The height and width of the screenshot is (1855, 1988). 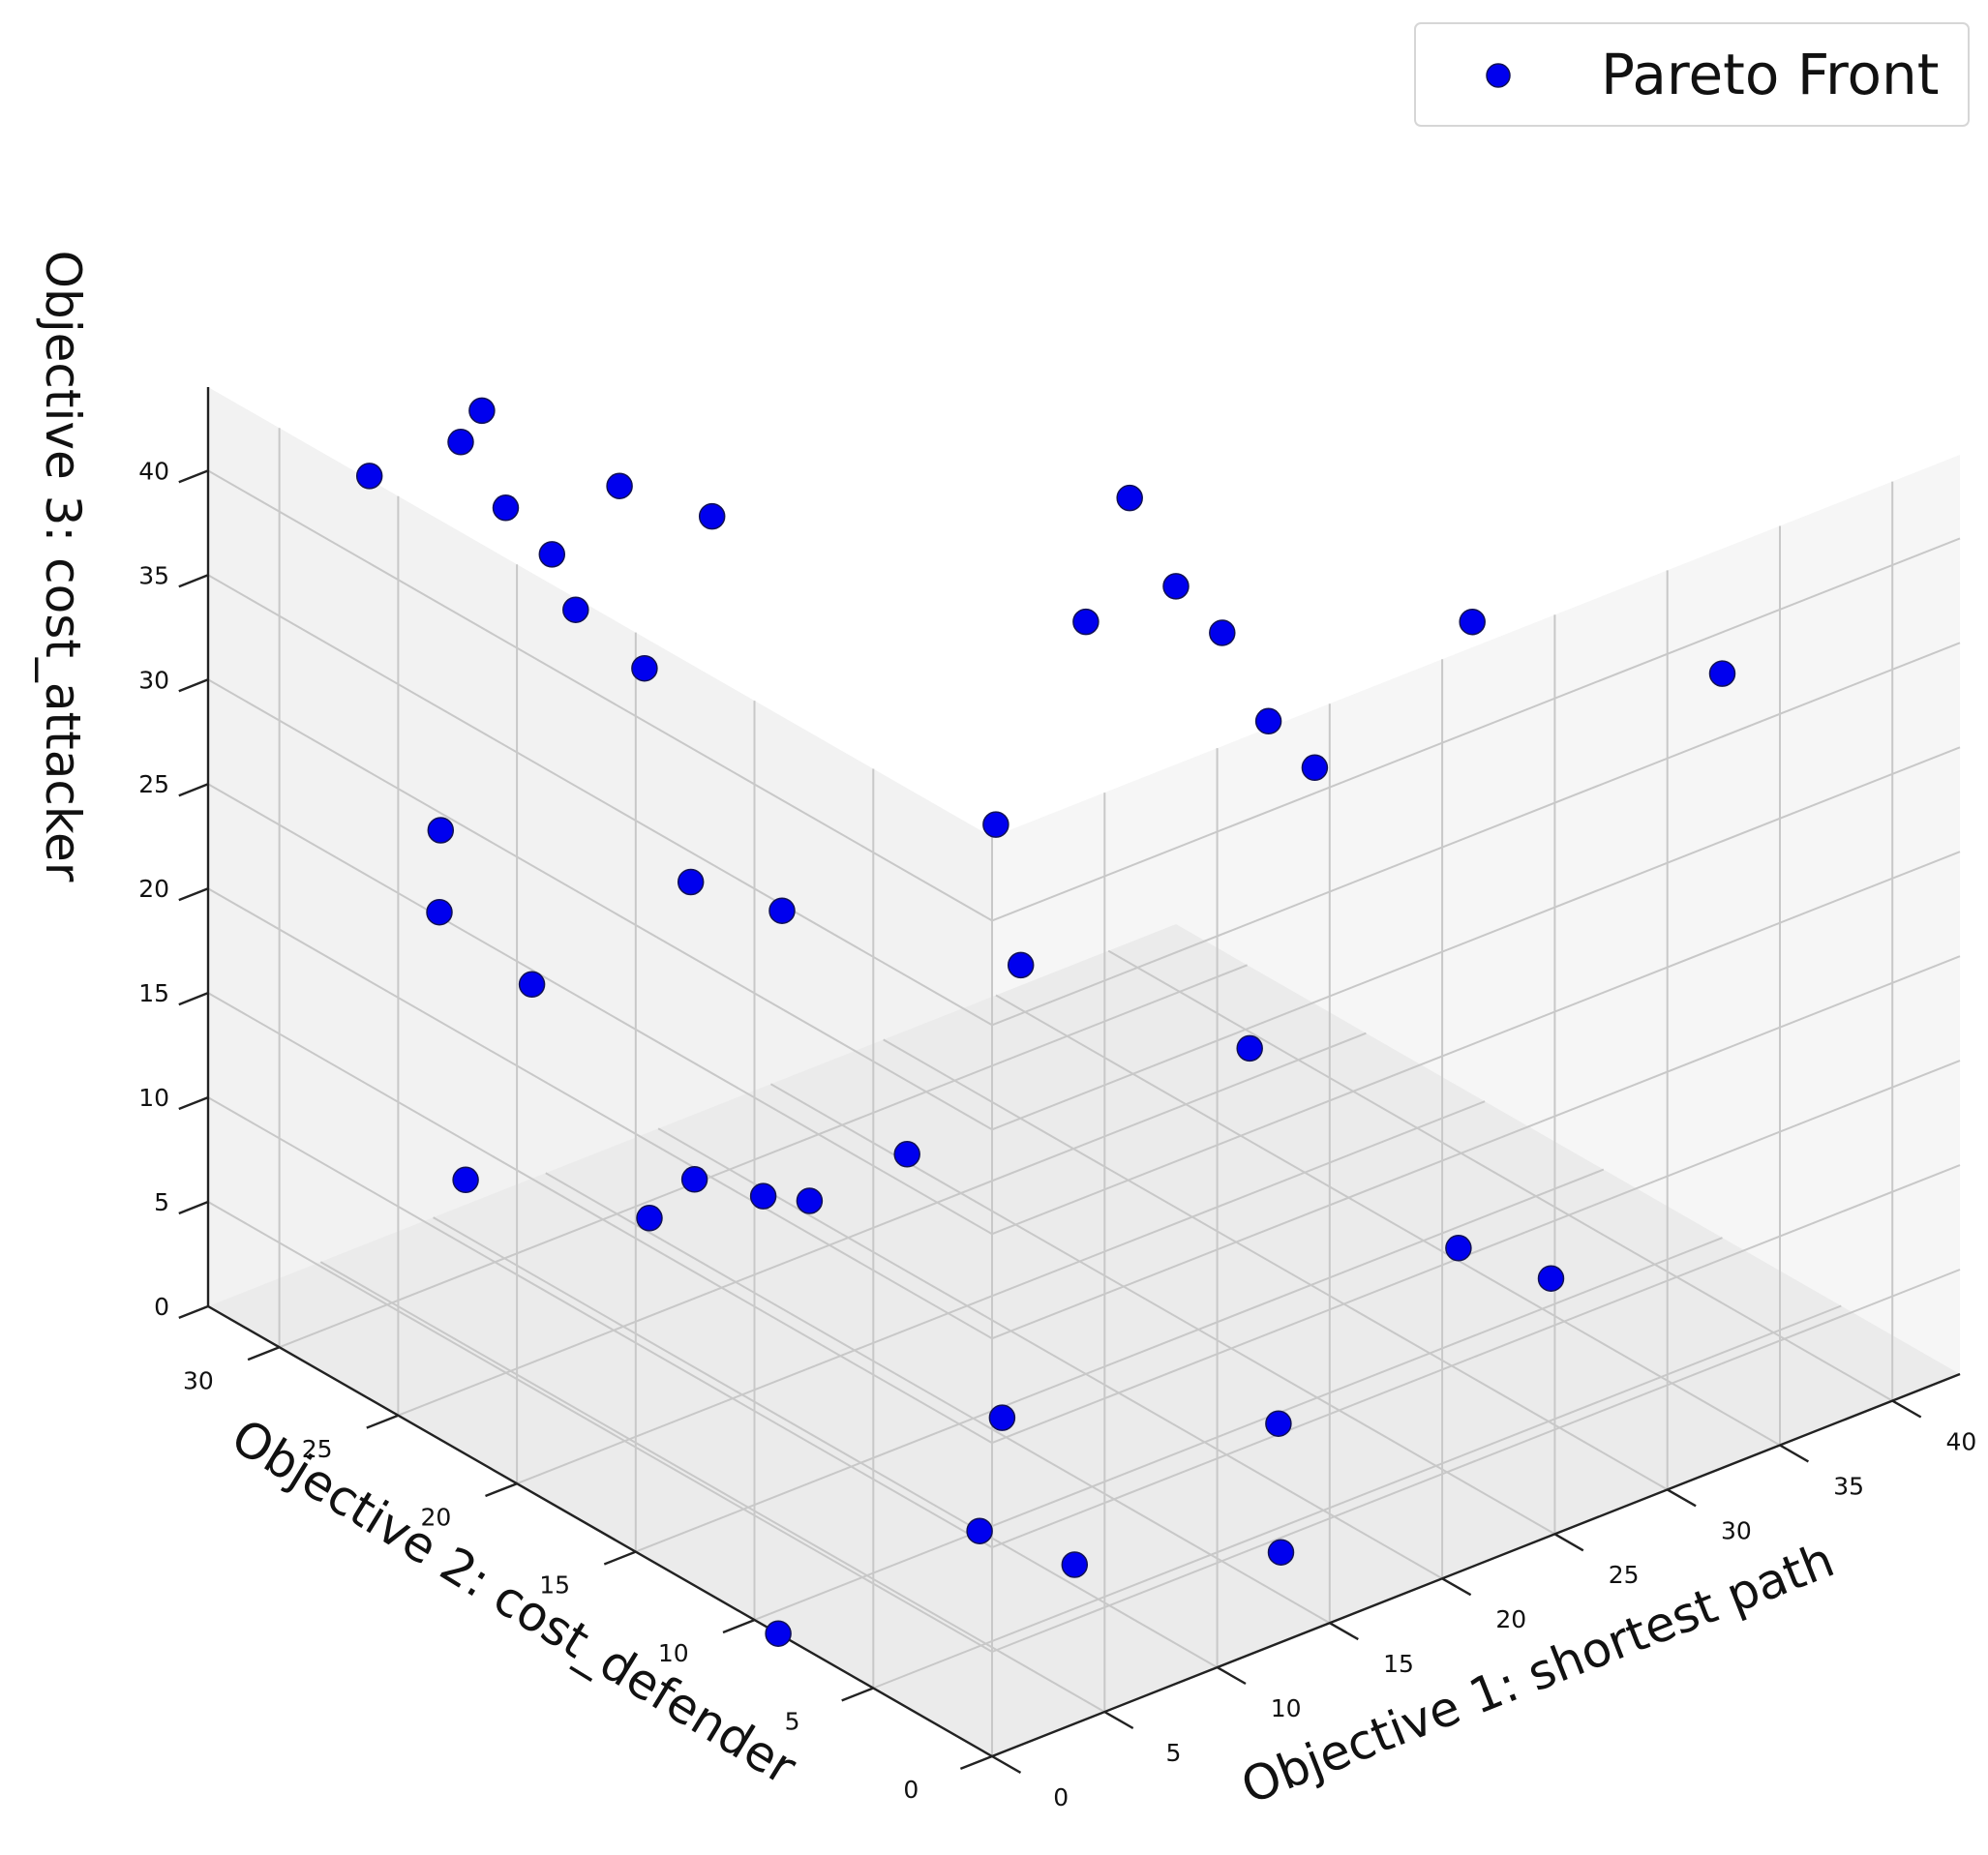 What do you see at coordinates (153, 993) in the screenshot?
I see `z-tick-label: 15` at bounding box center [153, 993].